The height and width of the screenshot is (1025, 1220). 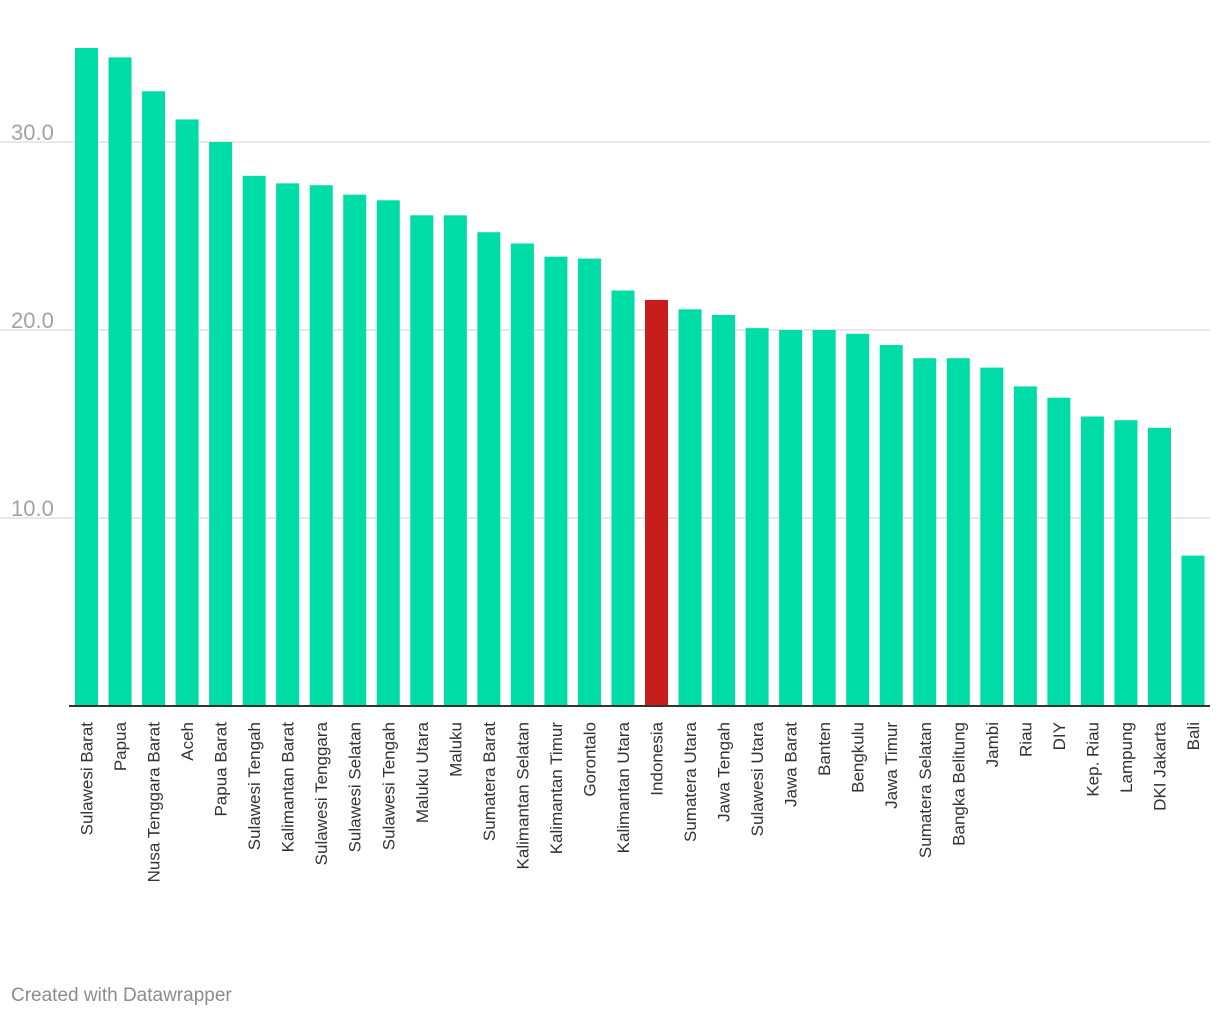 What do you see at coordinates (1193, 736) in the screenshot?
I see `x-category-label: Bali` at bounding box center [1193, 736].